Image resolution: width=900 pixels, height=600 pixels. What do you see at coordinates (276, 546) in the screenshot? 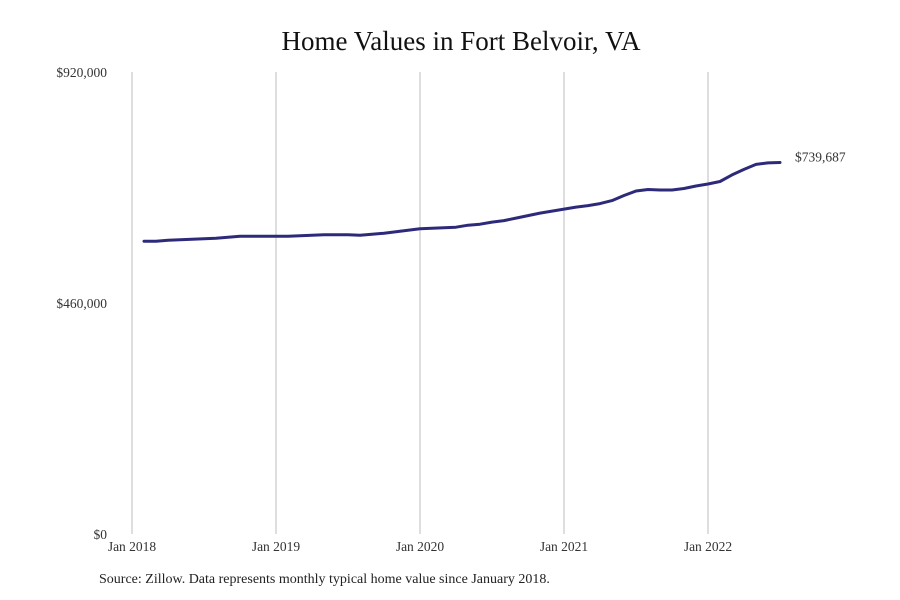
I see `x-tick-label: Jan 2019` at bounding box center [276, 546].